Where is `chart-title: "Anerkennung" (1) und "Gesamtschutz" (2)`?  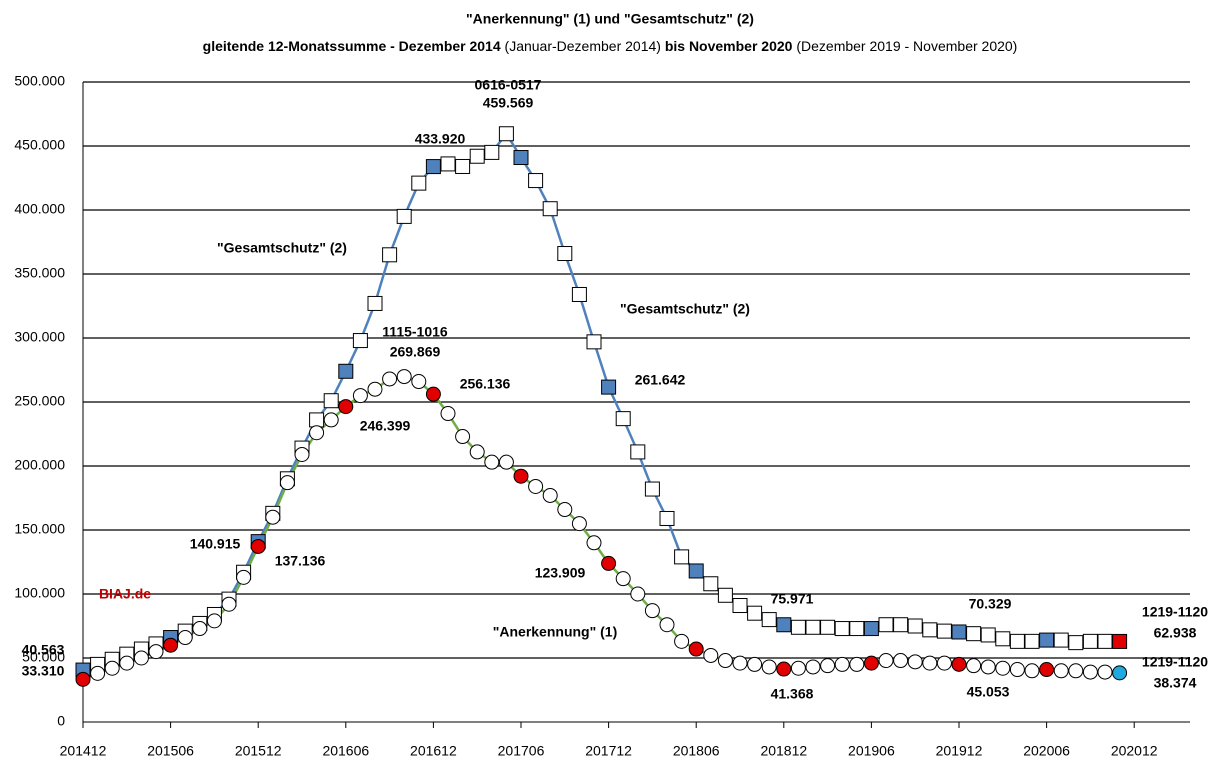
chart-title: "Anerkennung" (1) und "Gesamtschutz" (2) is located at coordinates (610, 19).